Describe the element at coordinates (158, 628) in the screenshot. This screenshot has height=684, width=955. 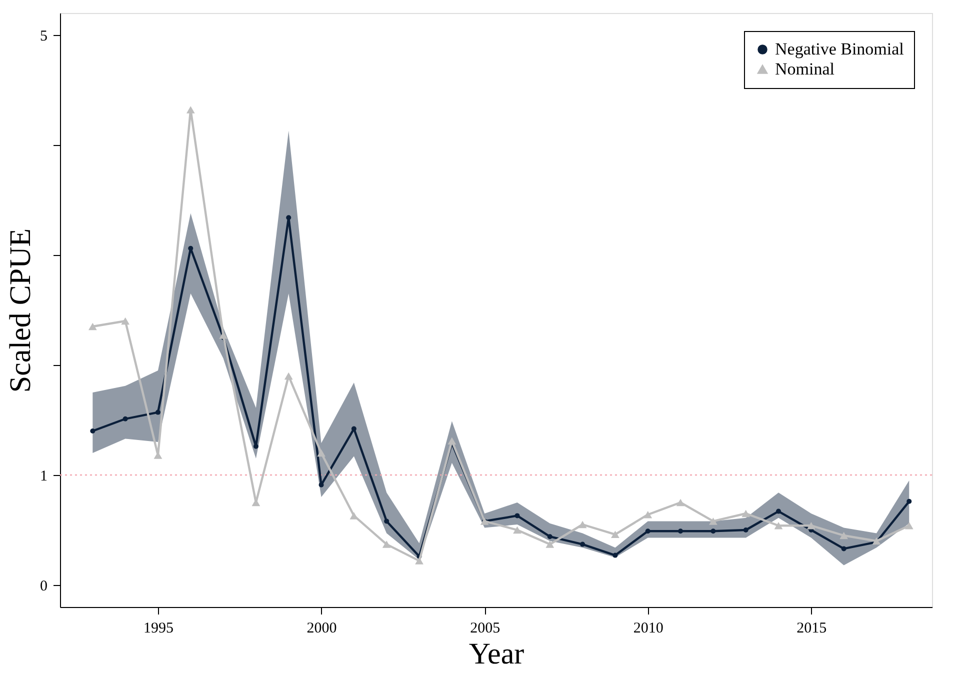
I see `x-tick-label: 1995` at that location.